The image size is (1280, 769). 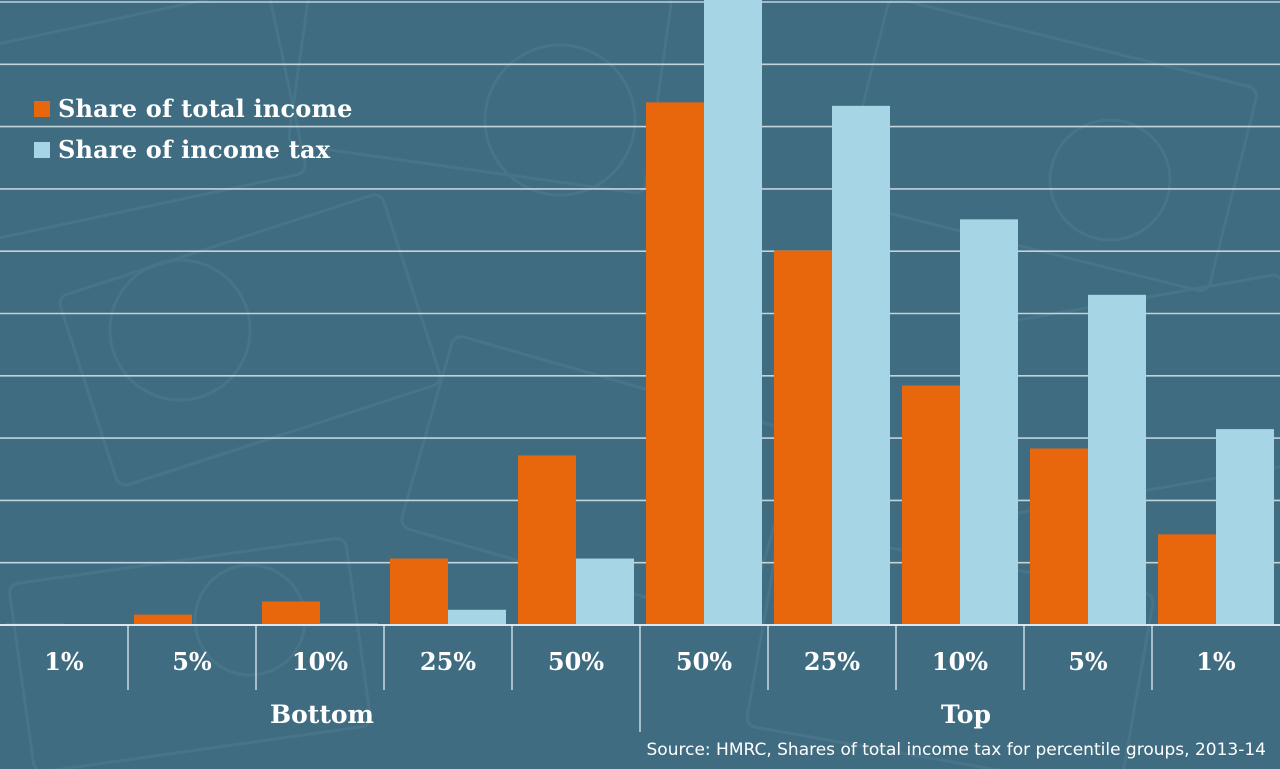 What do you see at coordinates (42, 149) in the screenshot?
I see `legend-swatch-tax` at bounding box center [42, 149].